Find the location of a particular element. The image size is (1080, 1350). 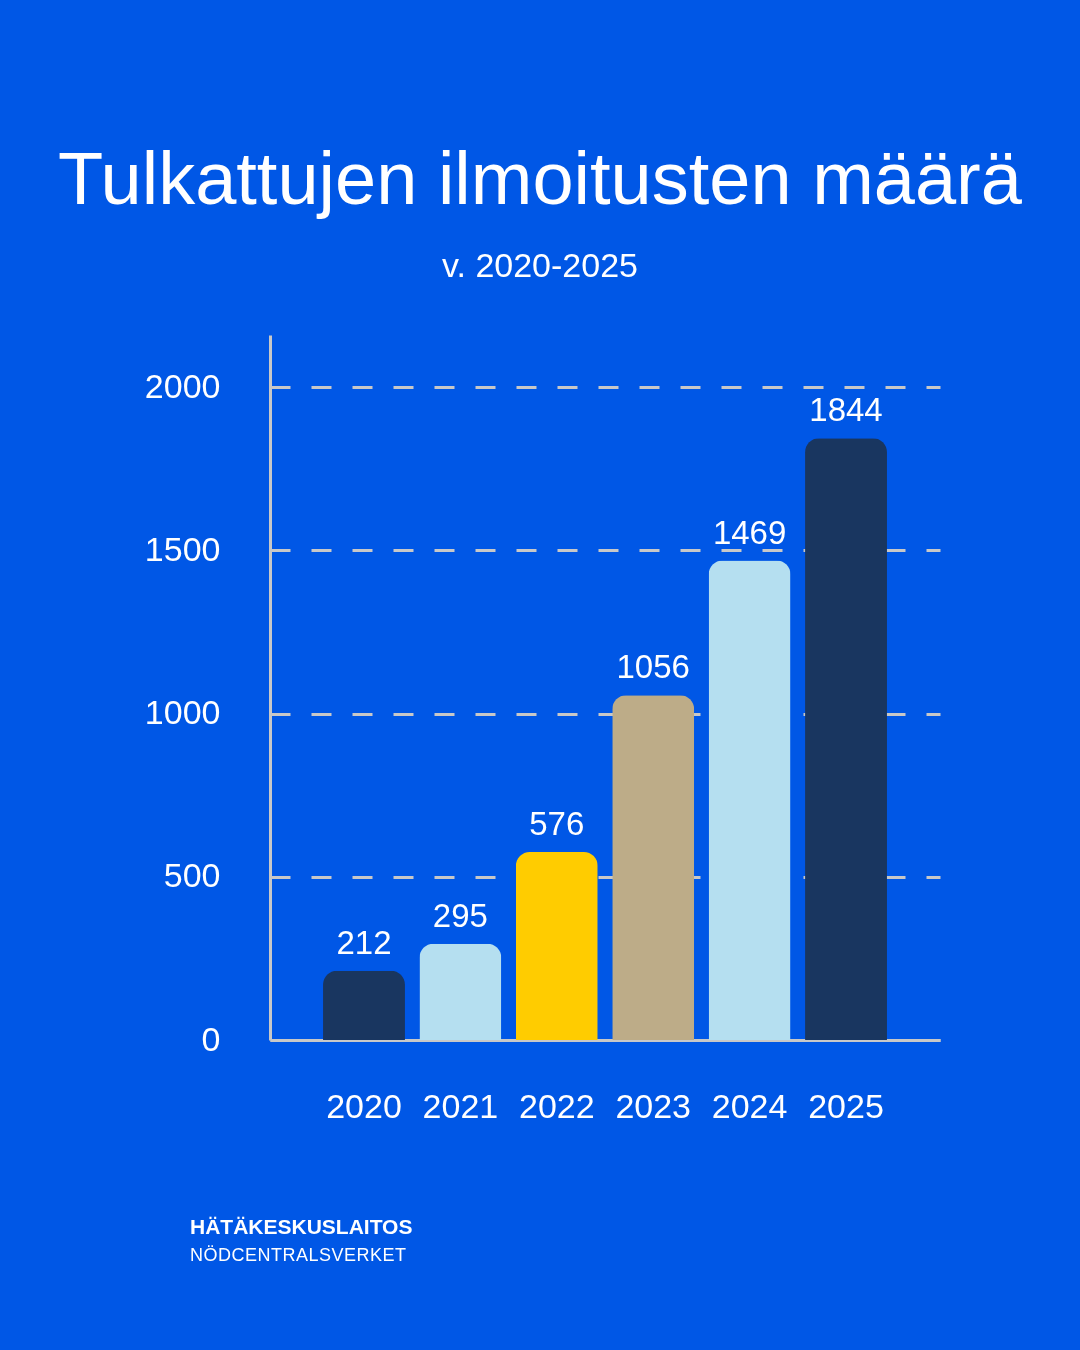

x-tick-label: 2021 is located at coordinates (460, 1105).